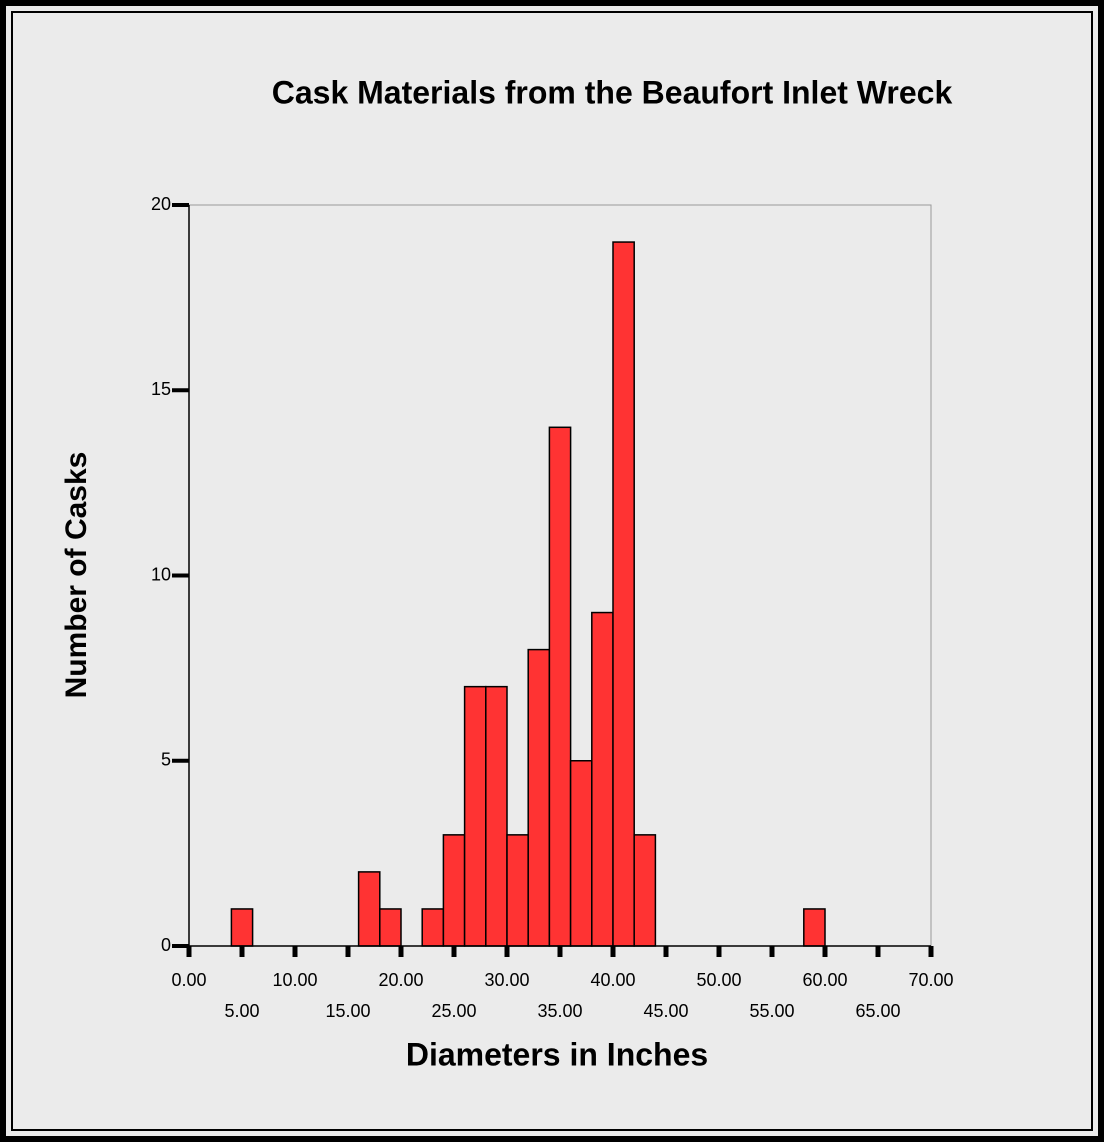  I want to click on y-tick-label: 15, so click(161, 389).